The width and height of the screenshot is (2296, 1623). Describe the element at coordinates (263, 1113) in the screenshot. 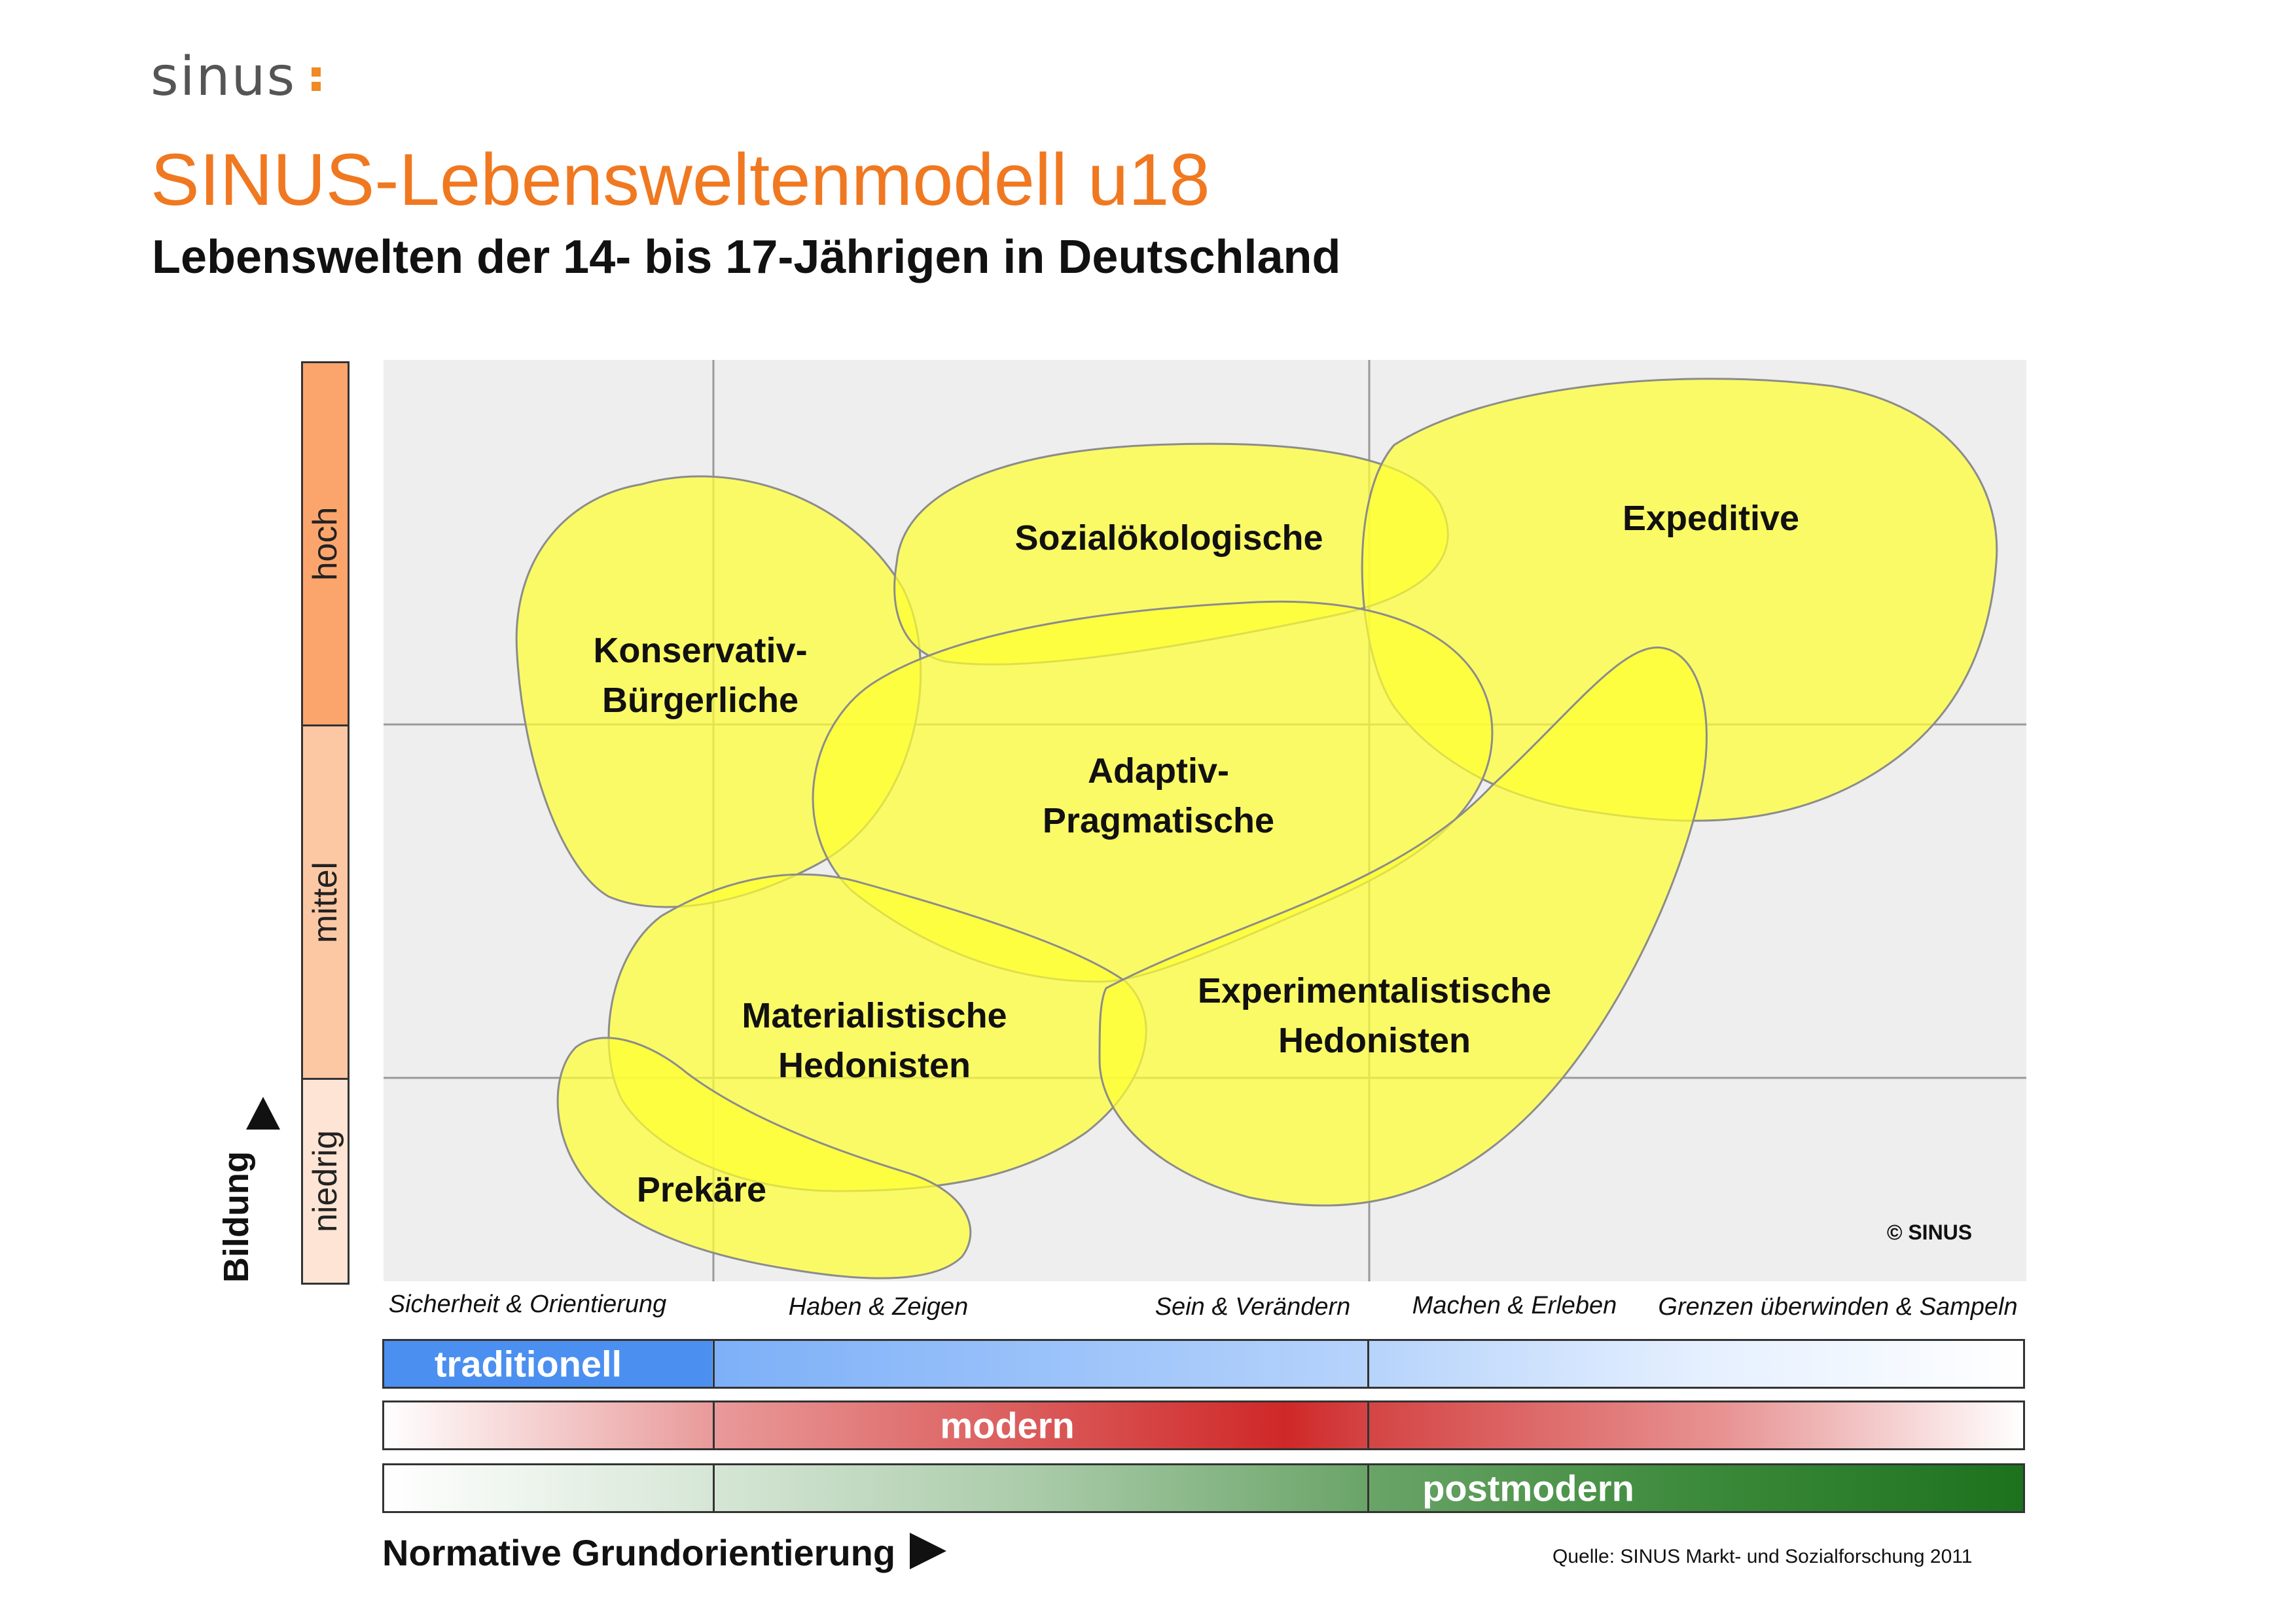

I see `bildung-arrow-icon` at that location.